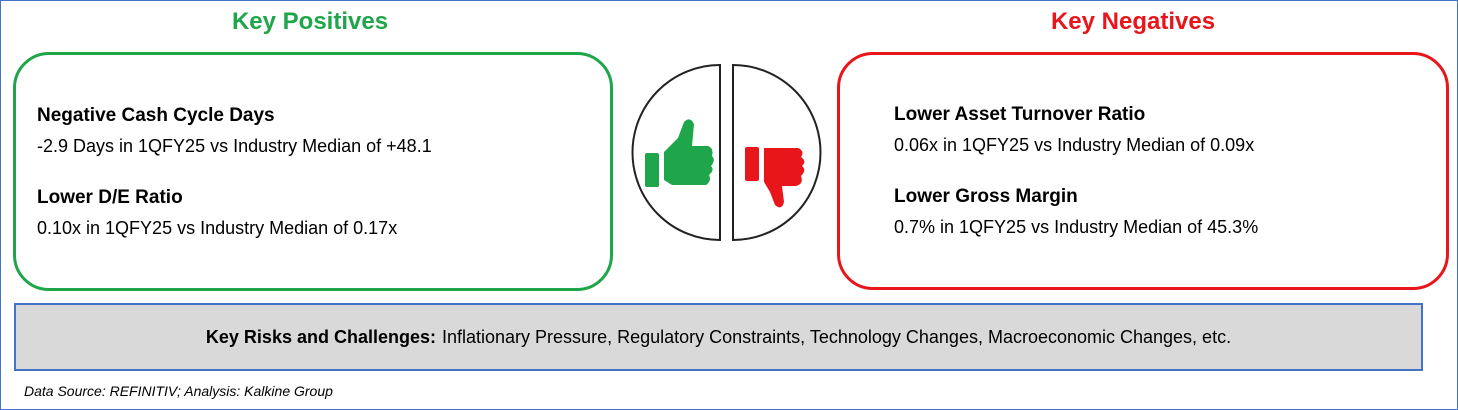  What do you see at coordinates (1133, 21) in the screenshot?
I see `negatives-title: Key Negatives` at bounding box center [1133, 21].